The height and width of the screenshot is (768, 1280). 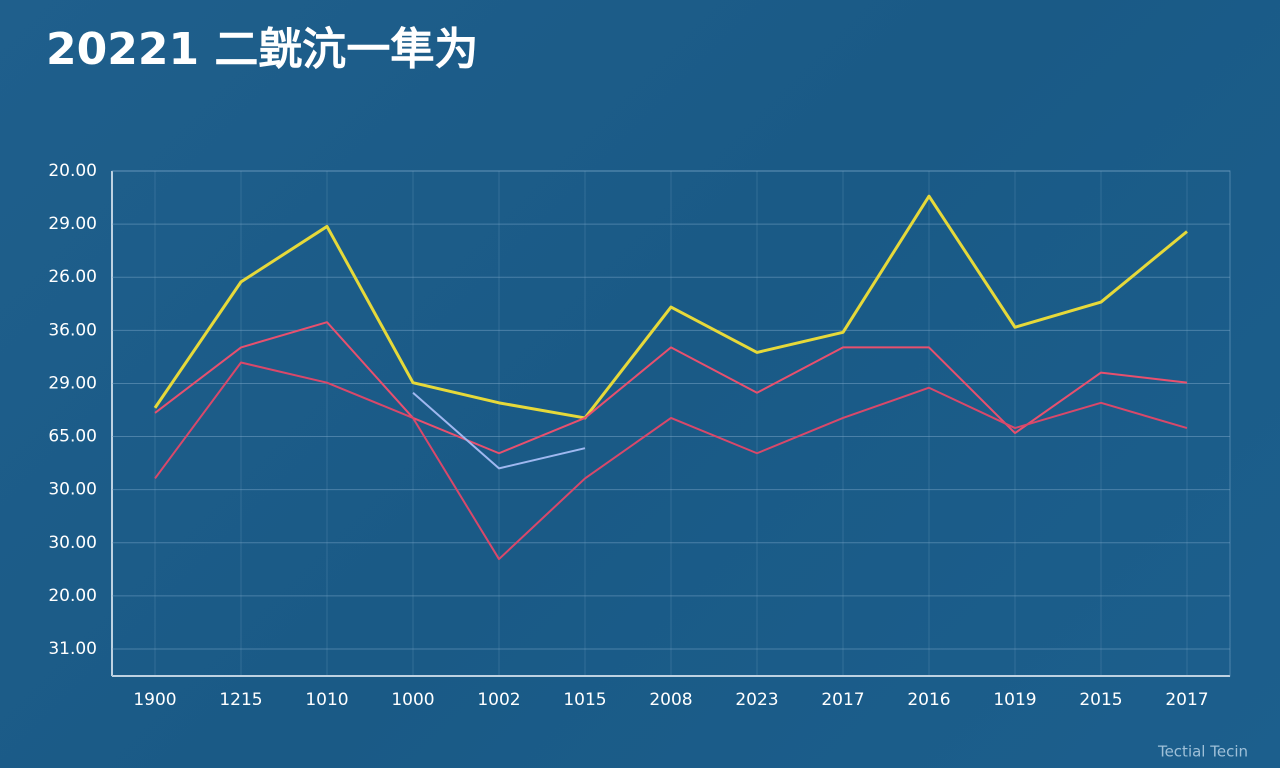 I want to click on x-tick-label: 1215, so click(x=240, y=700).